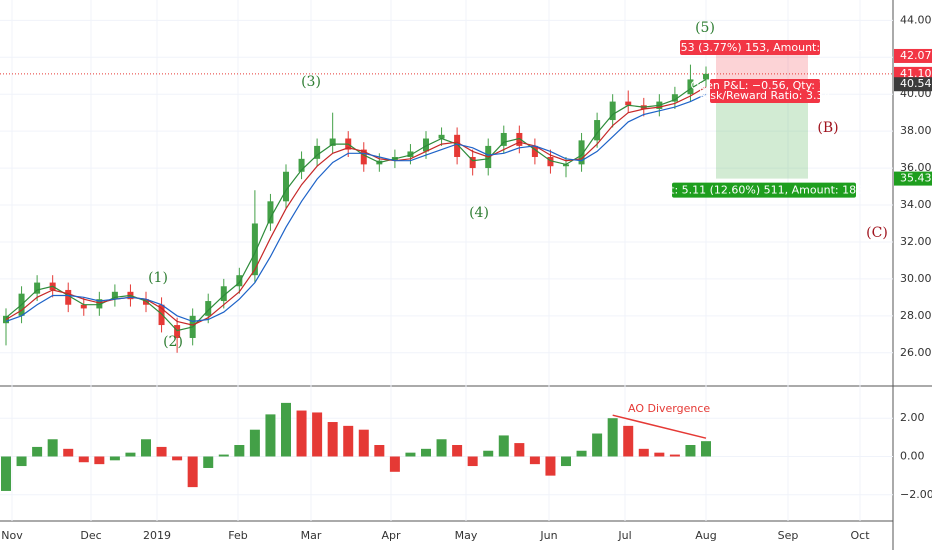 The width and height of the screenshot is (932, 550). I want to click on wave-label: (B), so click(827, 128).